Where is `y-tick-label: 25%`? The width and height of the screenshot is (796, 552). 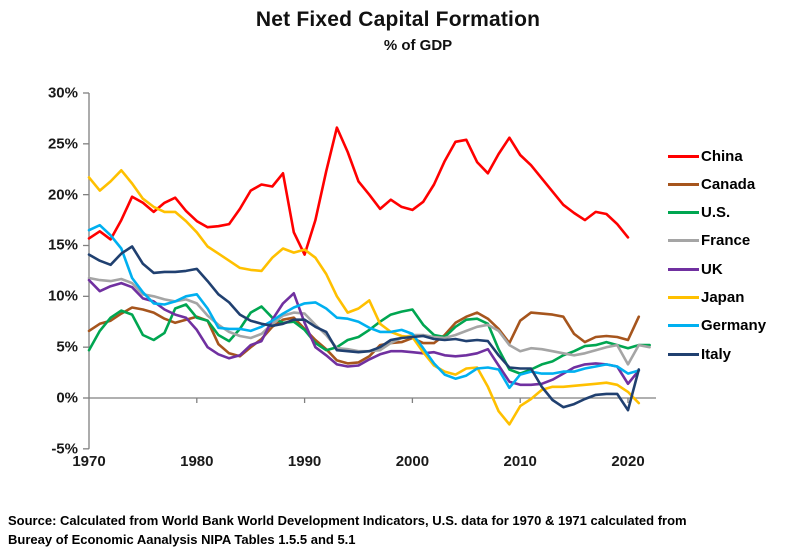 y-tick-label: 25% is located at coordinates (62, 144).